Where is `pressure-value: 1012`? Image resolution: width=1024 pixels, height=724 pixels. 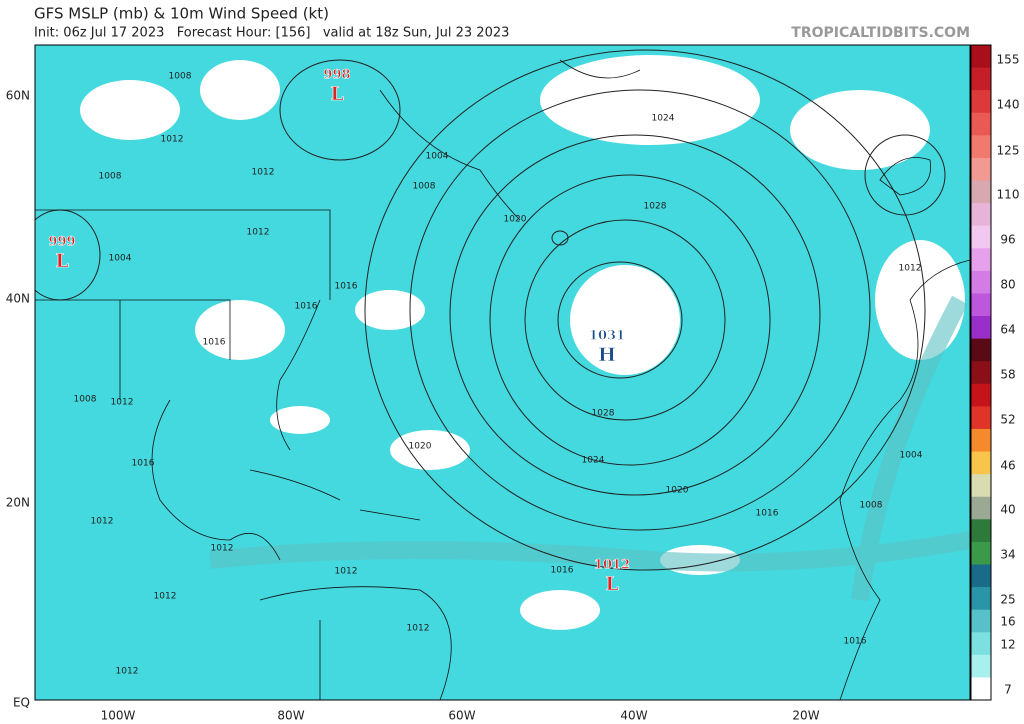 pressure-value: 1012 is located at coordinates (612, 565).